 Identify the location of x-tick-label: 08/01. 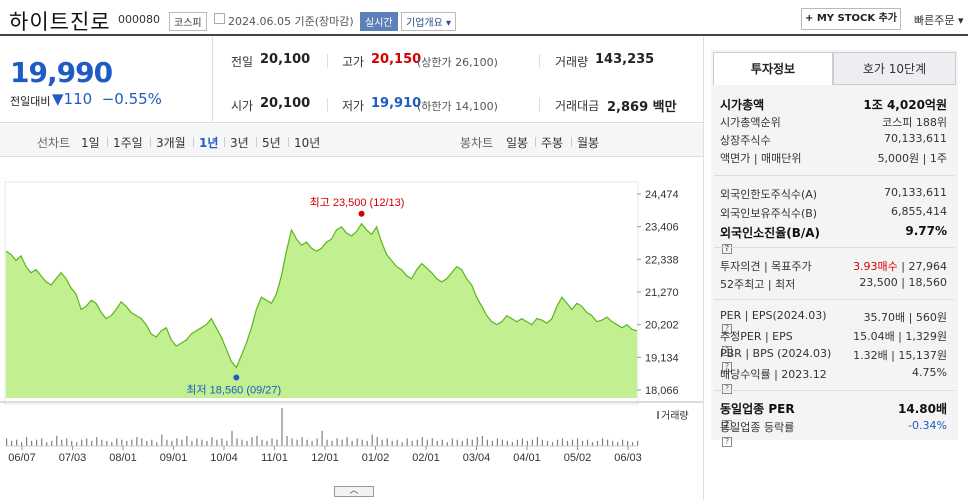
(123, 458).